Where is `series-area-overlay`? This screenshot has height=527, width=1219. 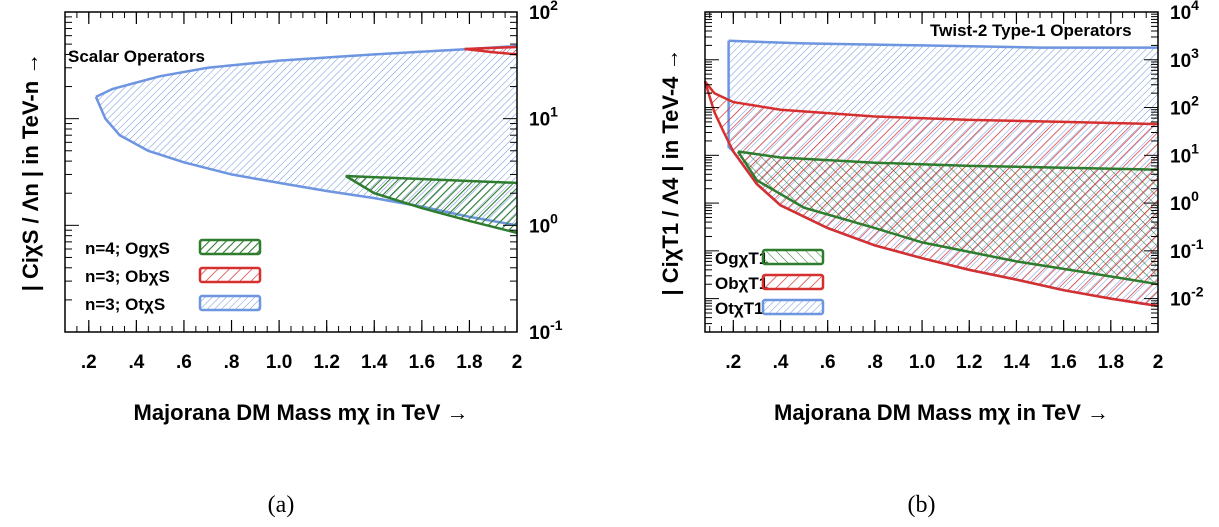
series-area-overlay is located at coordinates (948, 218).